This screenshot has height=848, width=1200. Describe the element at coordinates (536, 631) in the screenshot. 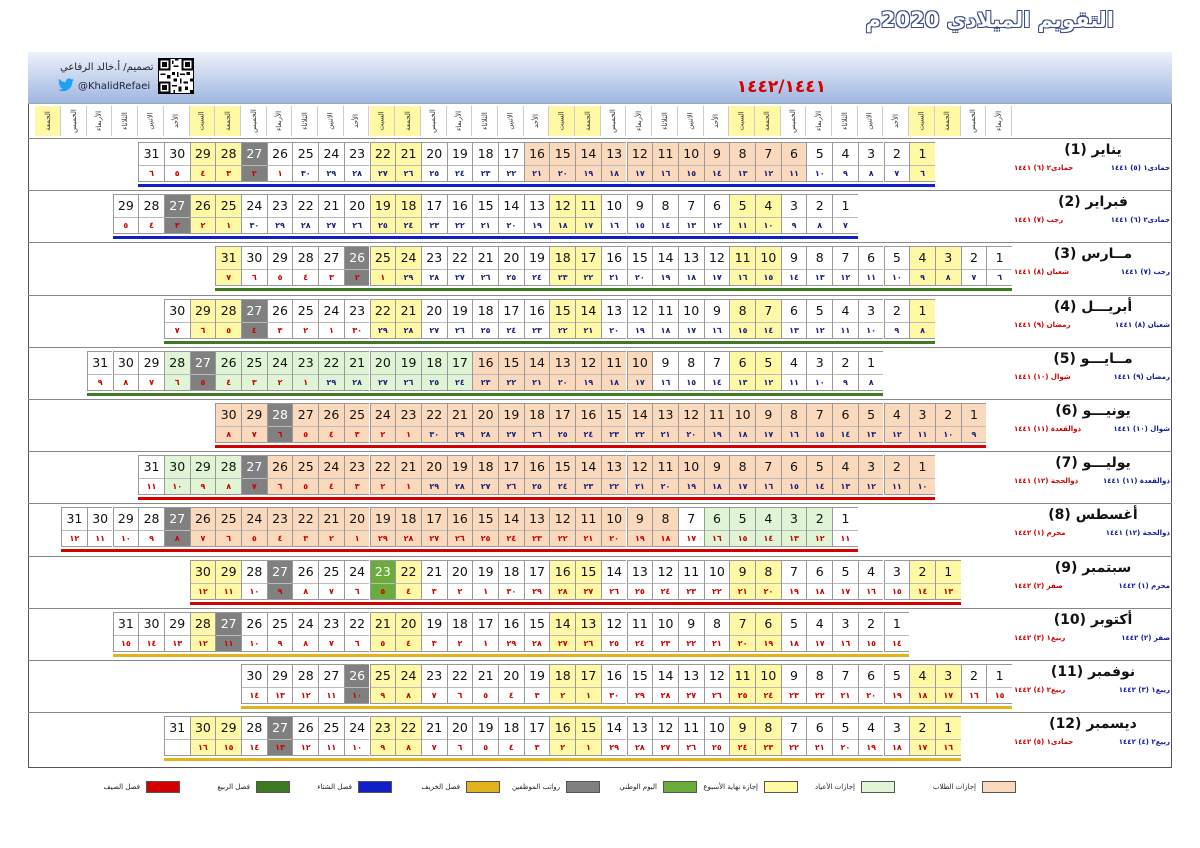

I see `day-cell: 15 ٢٨` at that location.